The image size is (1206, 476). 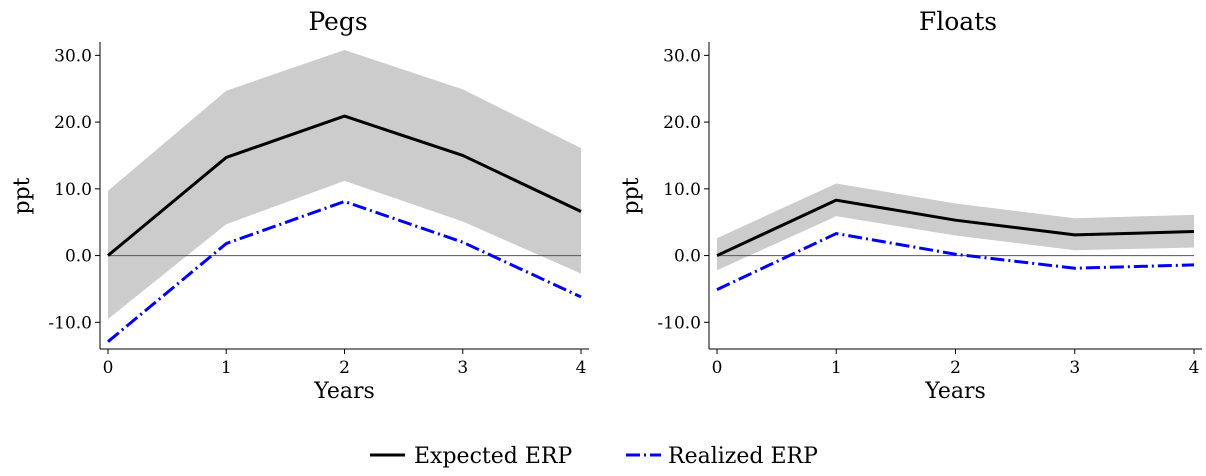 What do you see at coordinates (594, 456) in the screenshot?
I see `legend: Expected ERP Realized ERP` at bounding box center [594, 456].